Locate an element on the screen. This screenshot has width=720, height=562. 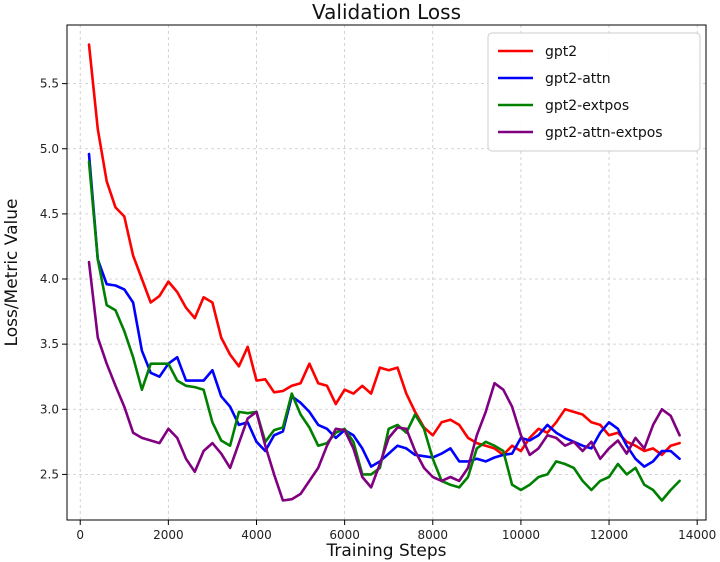
x-axis-title: Training Steps is located at coordinates (385, 551).